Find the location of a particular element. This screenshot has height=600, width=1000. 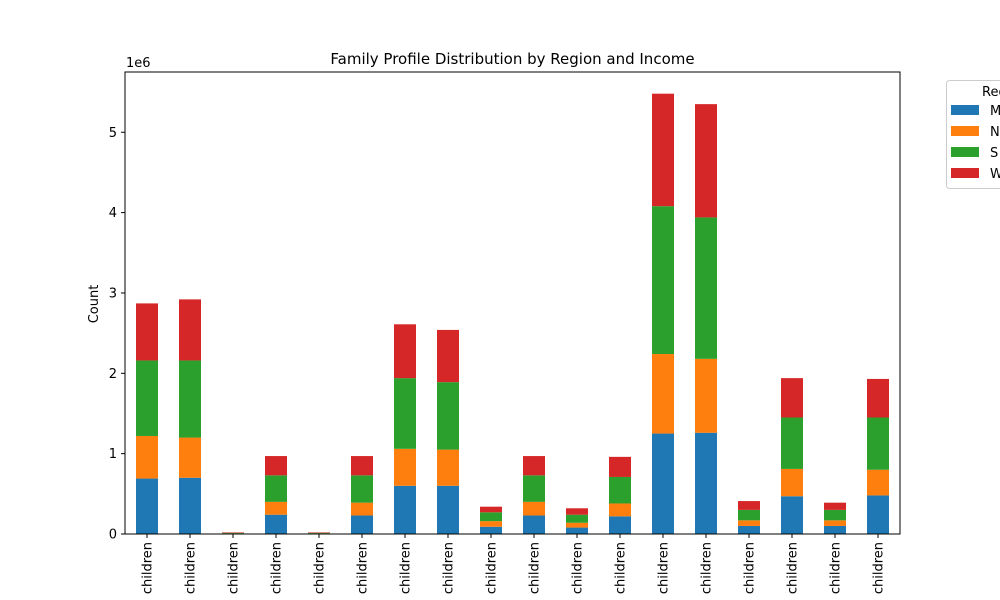

y-axis-ticks: 0 1 2 3 4 5 is located at coordinates (117, 334).